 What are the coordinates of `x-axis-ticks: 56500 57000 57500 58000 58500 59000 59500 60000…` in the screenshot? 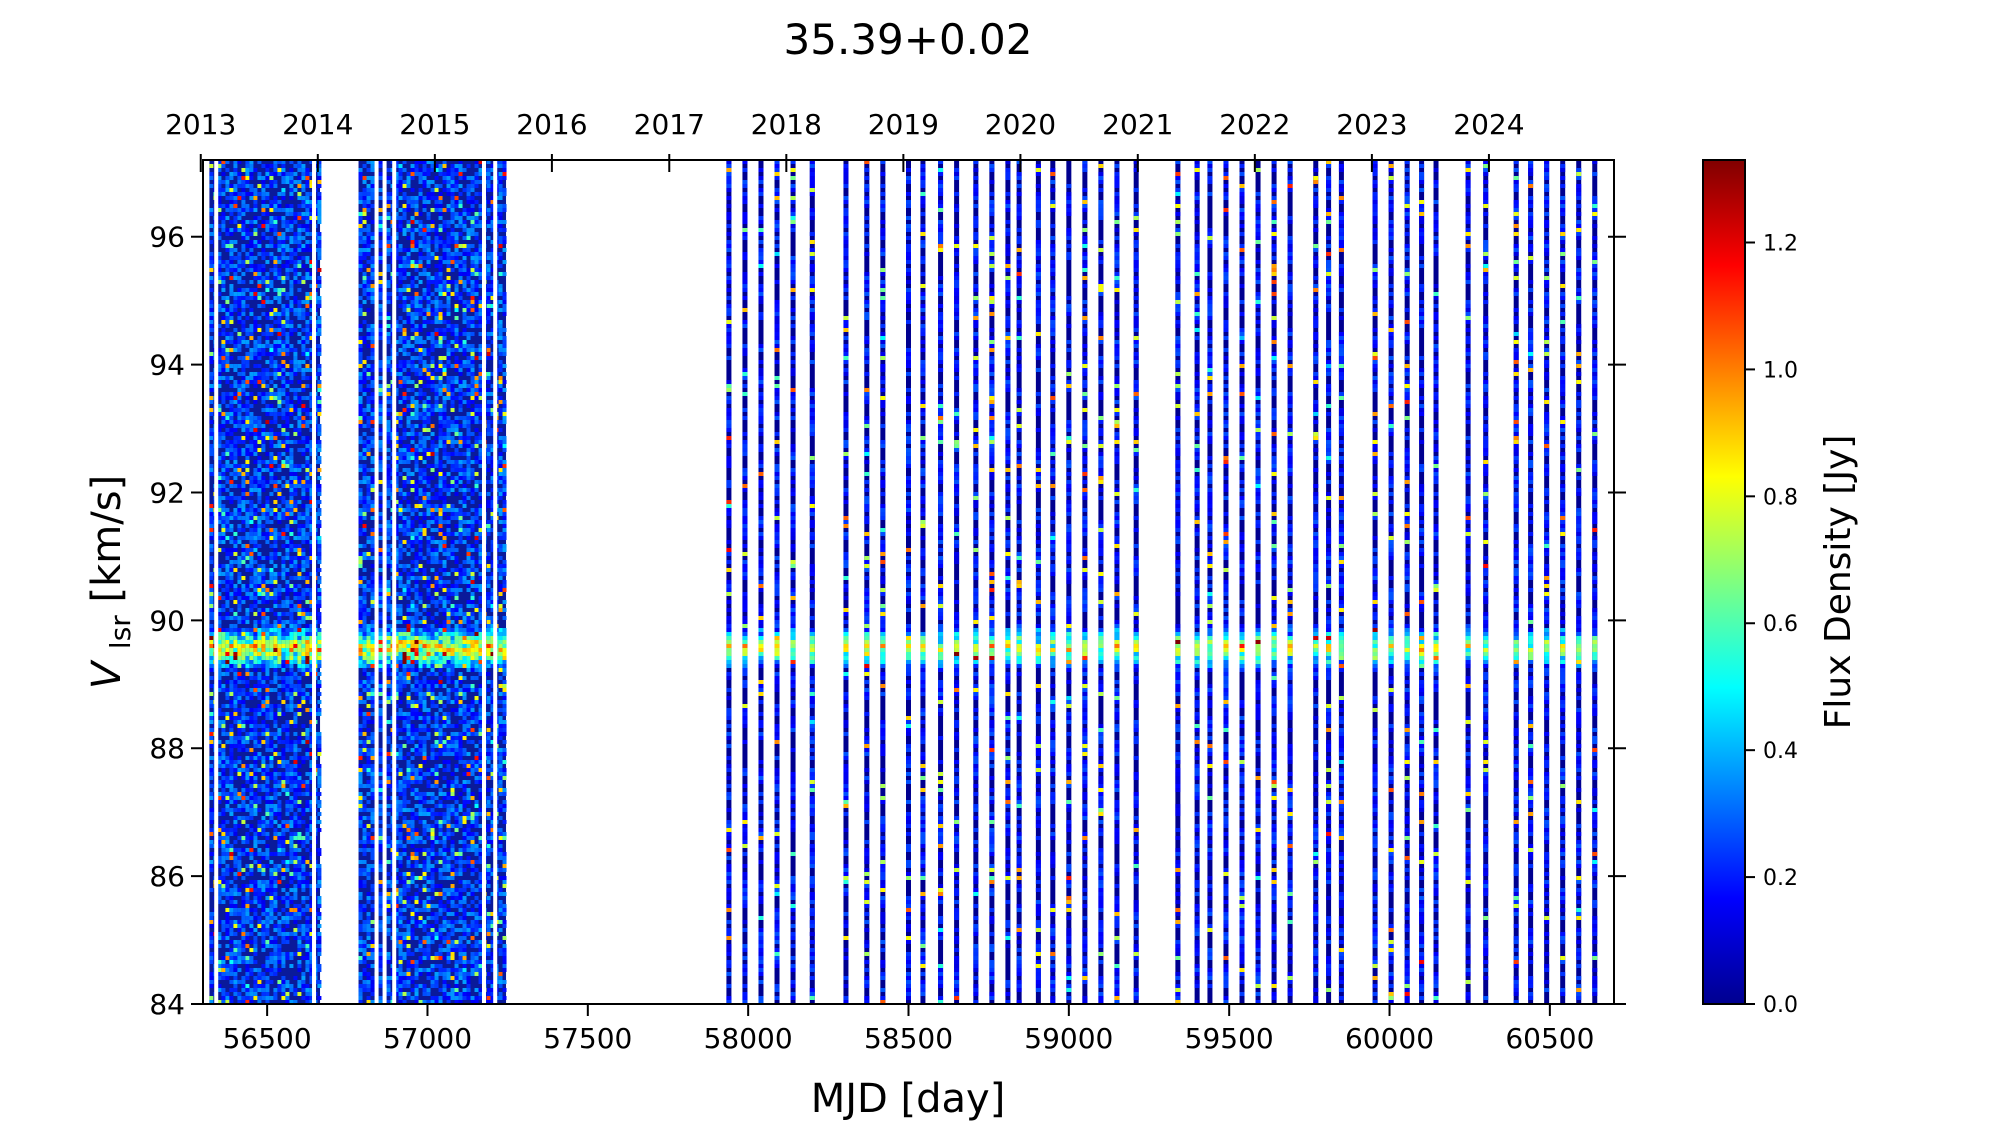 It's located at (909, 1029).